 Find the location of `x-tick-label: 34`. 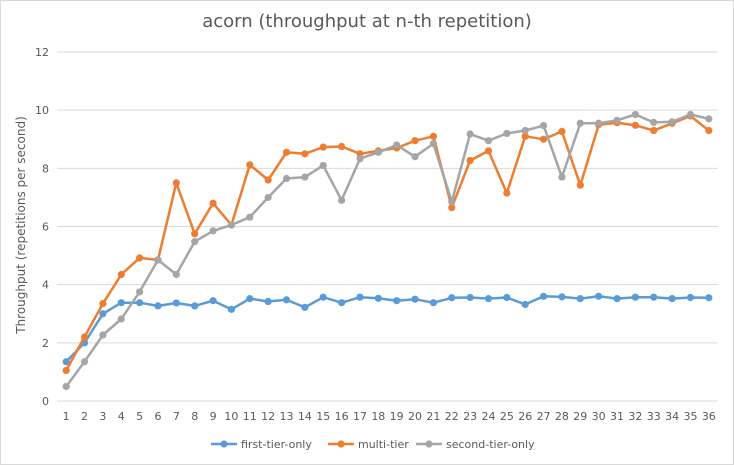

x-tick-label: 34 is located at coordinates (672, 416).